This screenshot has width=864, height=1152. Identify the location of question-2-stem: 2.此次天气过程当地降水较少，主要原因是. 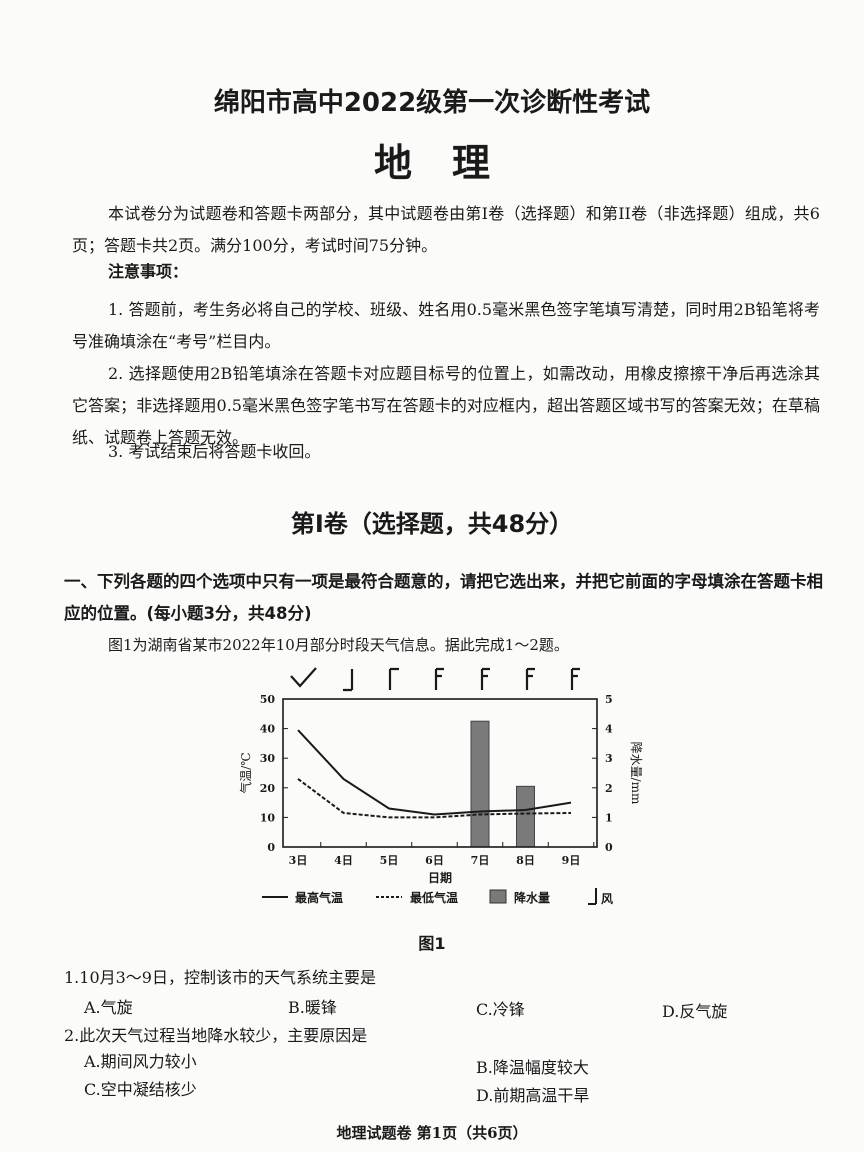
(216, 1035).